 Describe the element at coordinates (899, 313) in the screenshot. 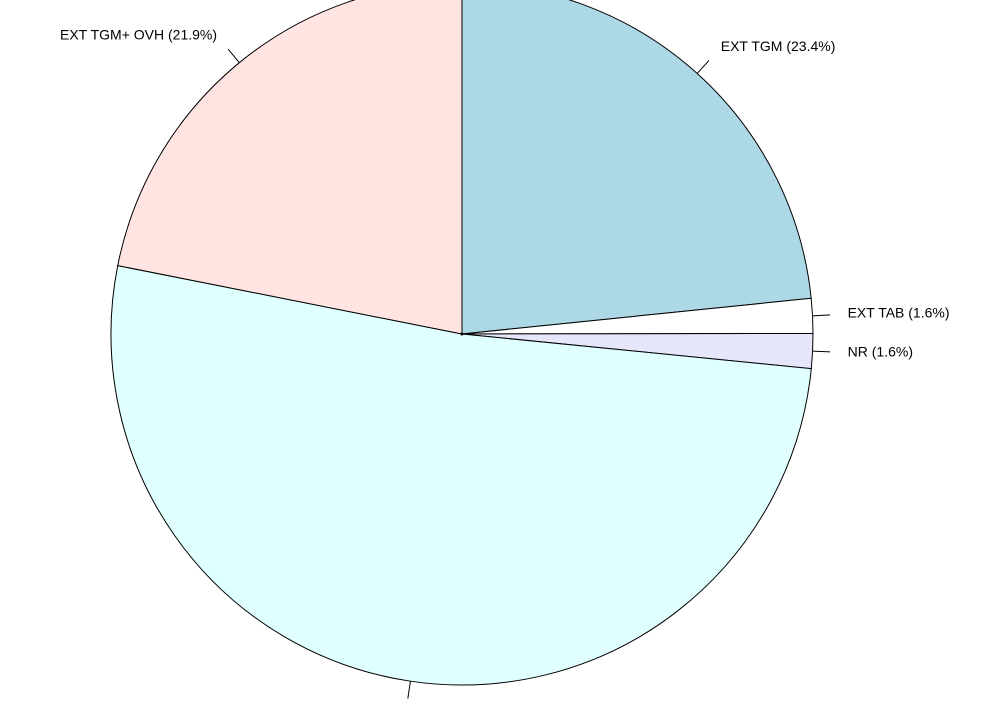

I see `label-ext-tab: EXT TAB (1.6%)` at that location.